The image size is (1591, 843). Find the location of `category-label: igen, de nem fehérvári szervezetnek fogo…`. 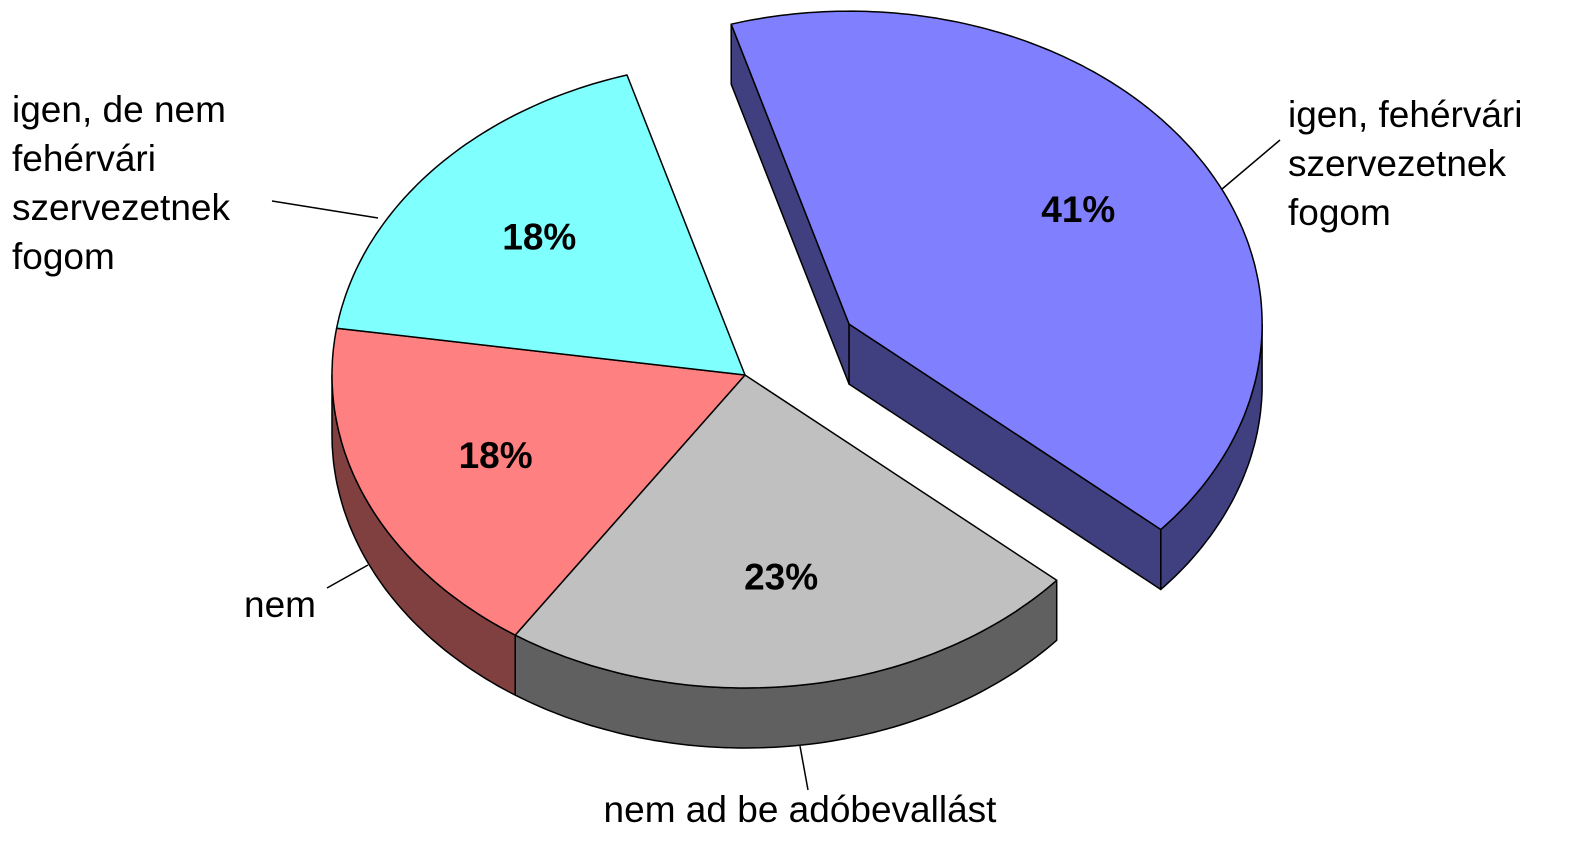

category-label: igen, de nem fehérvári szervezetnek fogo… is located at coordinates (121, 183).